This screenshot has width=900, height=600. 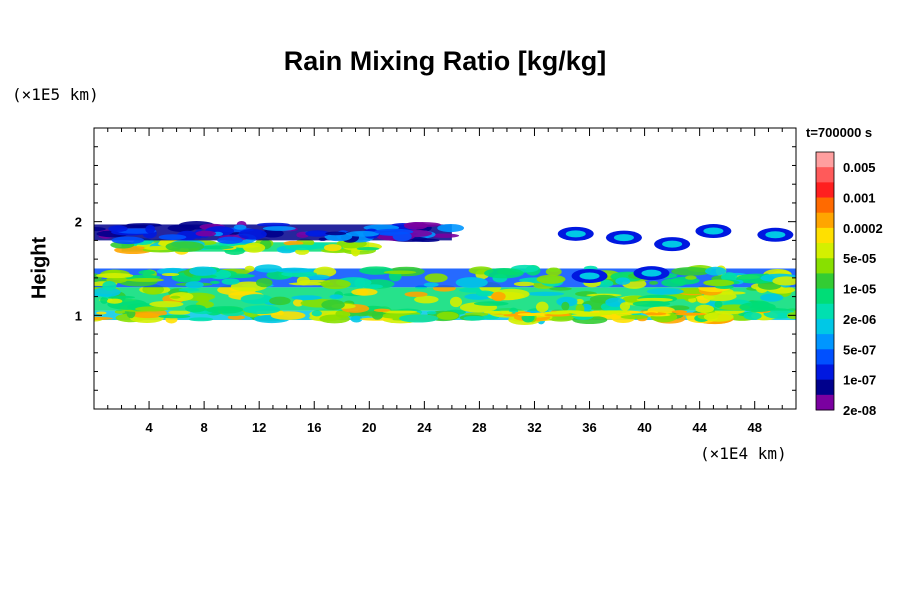 What do you see at coordinates (859, 289) in the screenshot?
I see `colorbar-label: 1e-05` at bounding box center [859, 289].